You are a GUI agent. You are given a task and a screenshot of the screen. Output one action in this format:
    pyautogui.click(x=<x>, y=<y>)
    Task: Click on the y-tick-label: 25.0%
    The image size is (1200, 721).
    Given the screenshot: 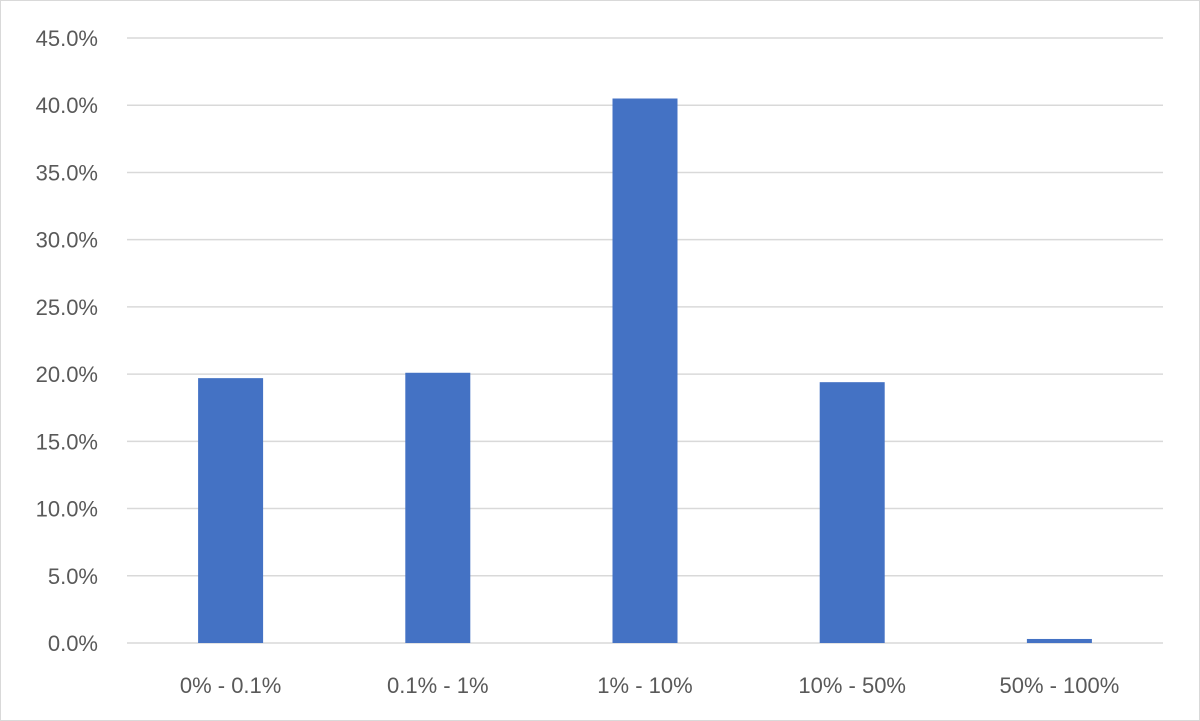 What is the action you would take?
    pyautogui.click(x=67, y=307)
    